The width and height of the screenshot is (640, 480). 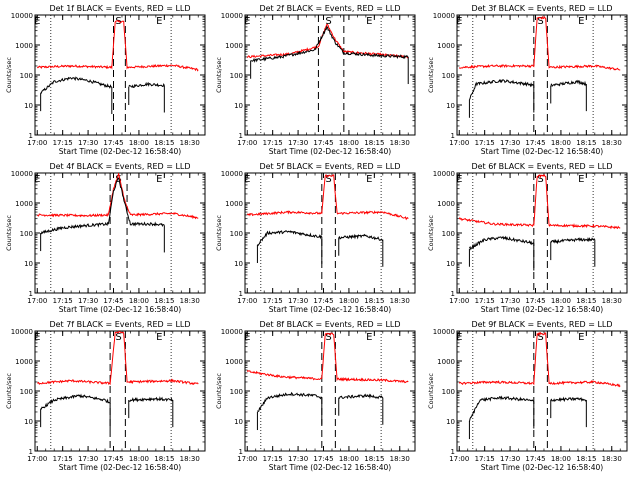 I want to click on panel-title: Det 7f BLACK = Events, RED = LLD, so click(x=119, y=324).